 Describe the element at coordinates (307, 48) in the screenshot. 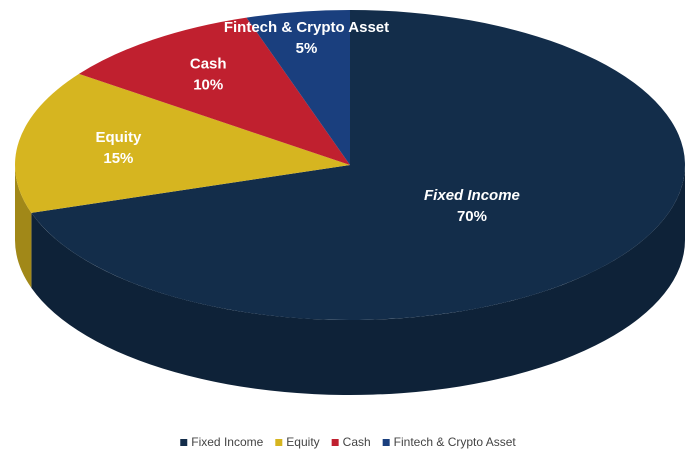

I see `slice-value: 5%` at that location.